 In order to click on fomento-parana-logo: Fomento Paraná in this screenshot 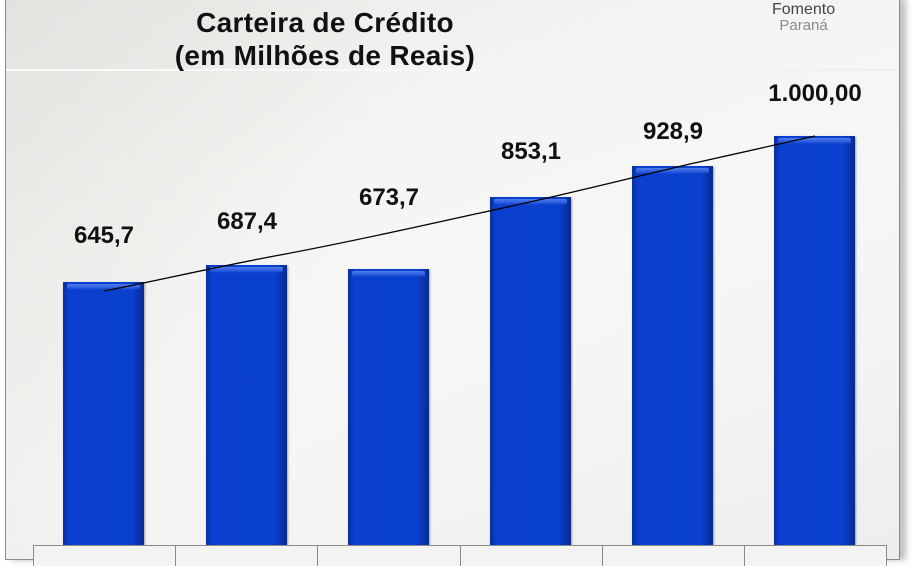, I will do `click(803, 18)`.